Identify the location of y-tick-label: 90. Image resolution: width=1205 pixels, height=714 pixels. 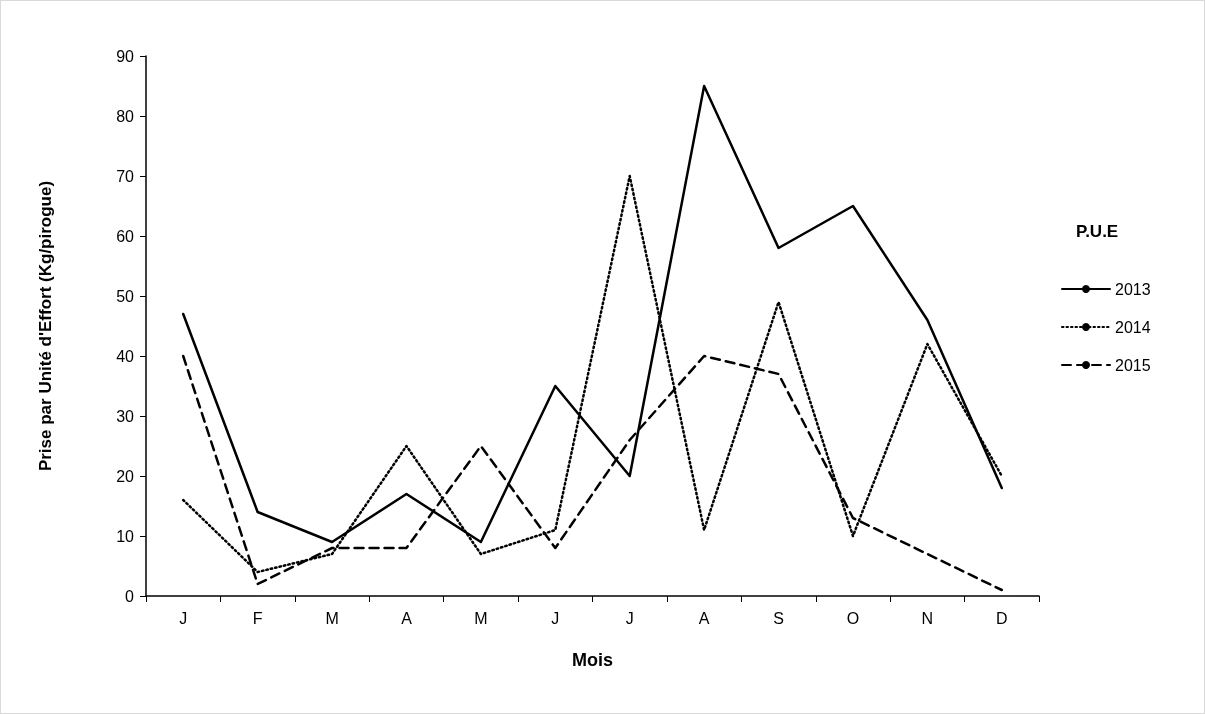
(125, 56).